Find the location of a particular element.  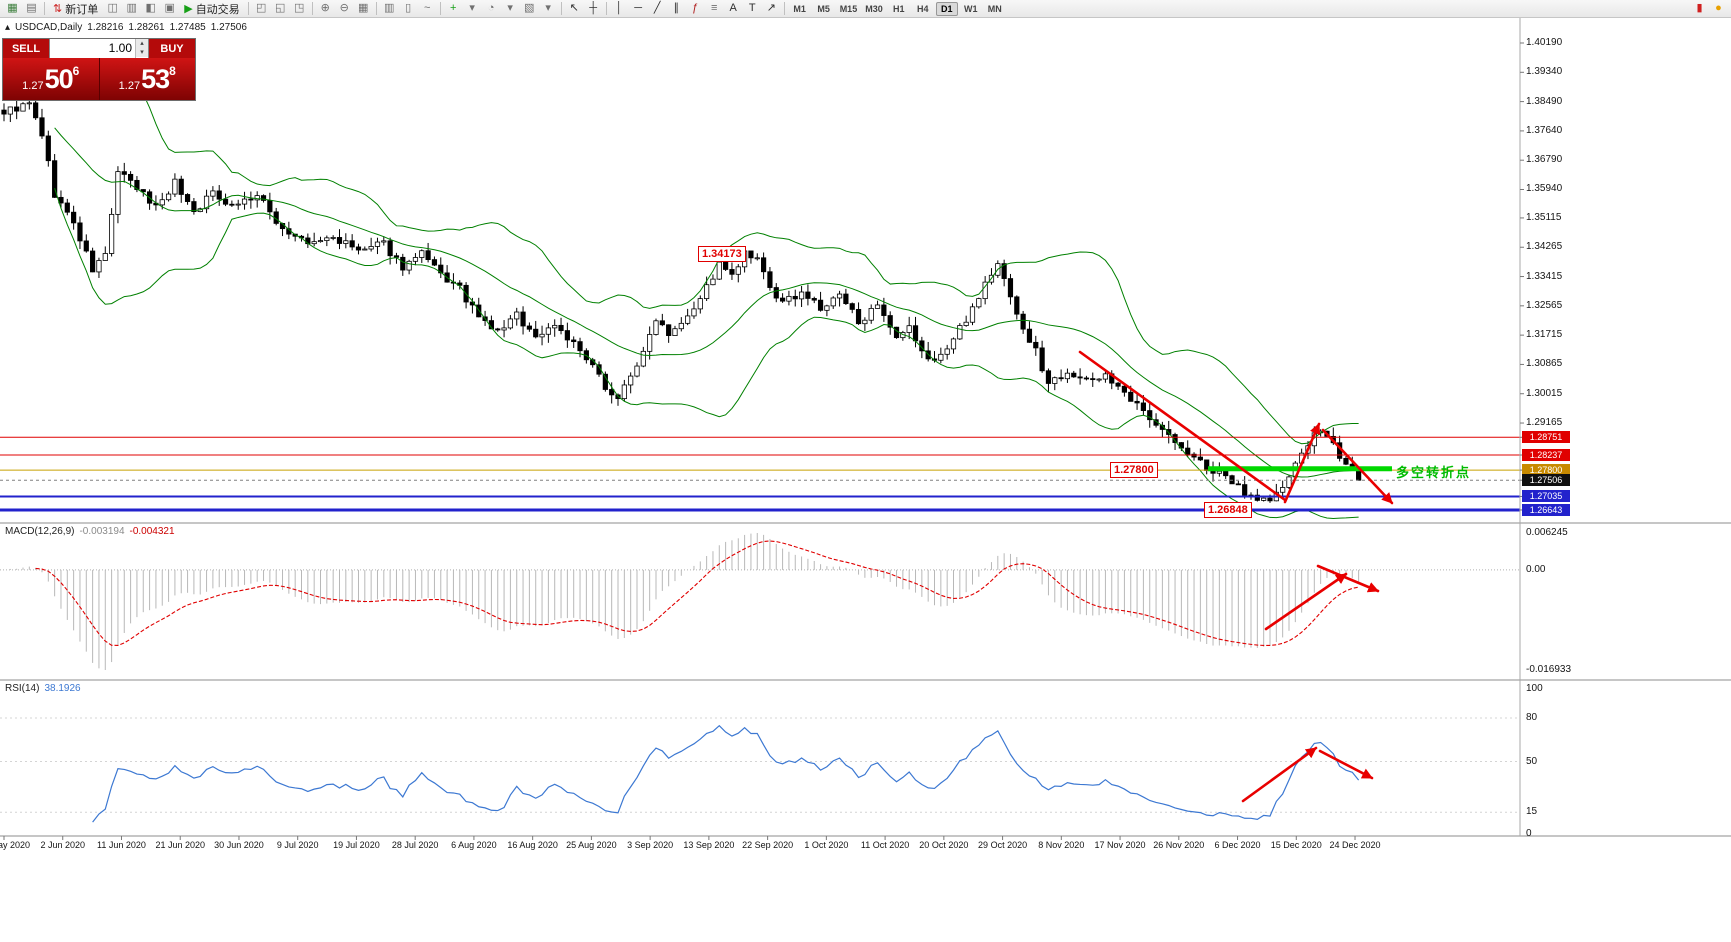

lot-size-field: 1.00 ▴ ▾ is located at coordinates (99, 48).